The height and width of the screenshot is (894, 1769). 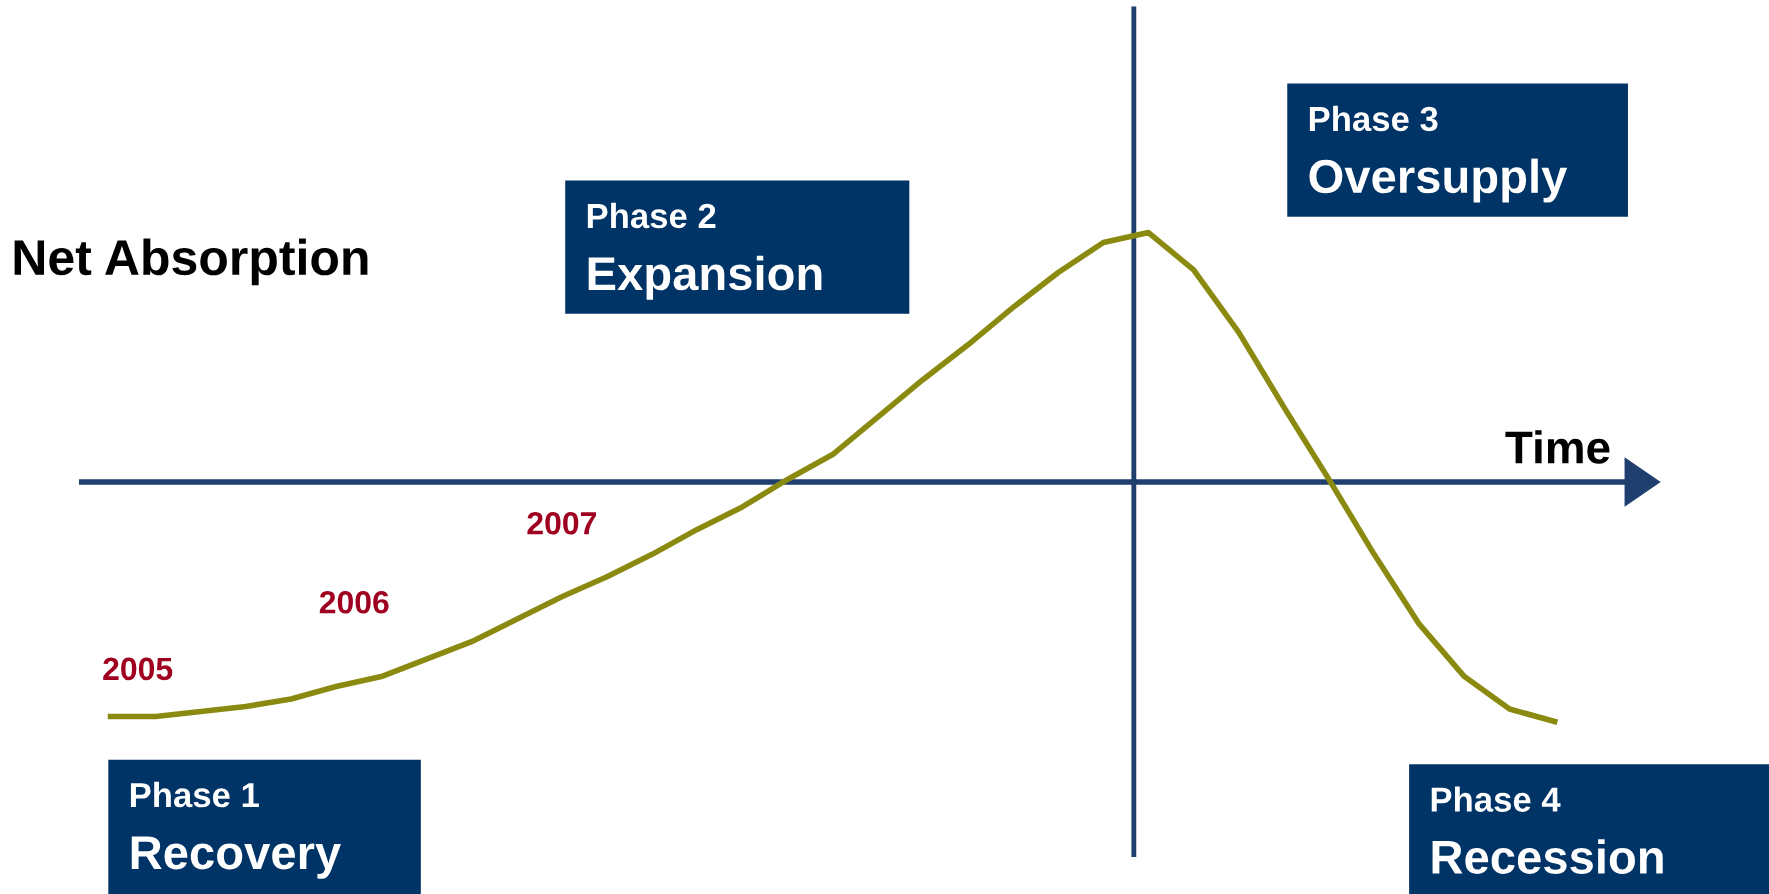 What do you see at coordinates (235, 830) in the screenshot?
I see `text: Phase 1 Recovery` at bounding box center [235, 830].